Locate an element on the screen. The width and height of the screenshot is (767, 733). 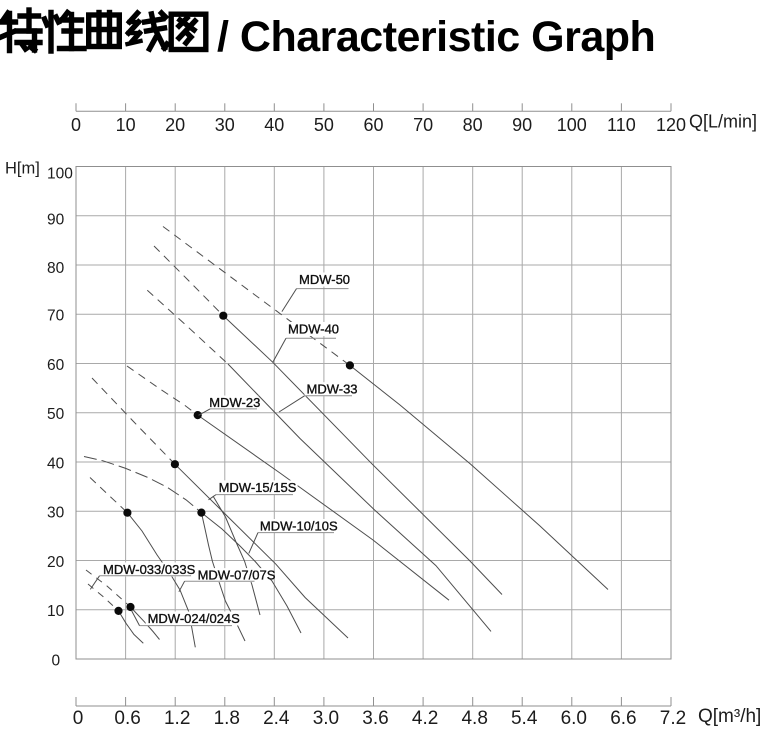
svg-text: Q[L/min] is located at coordinates (723, 122).